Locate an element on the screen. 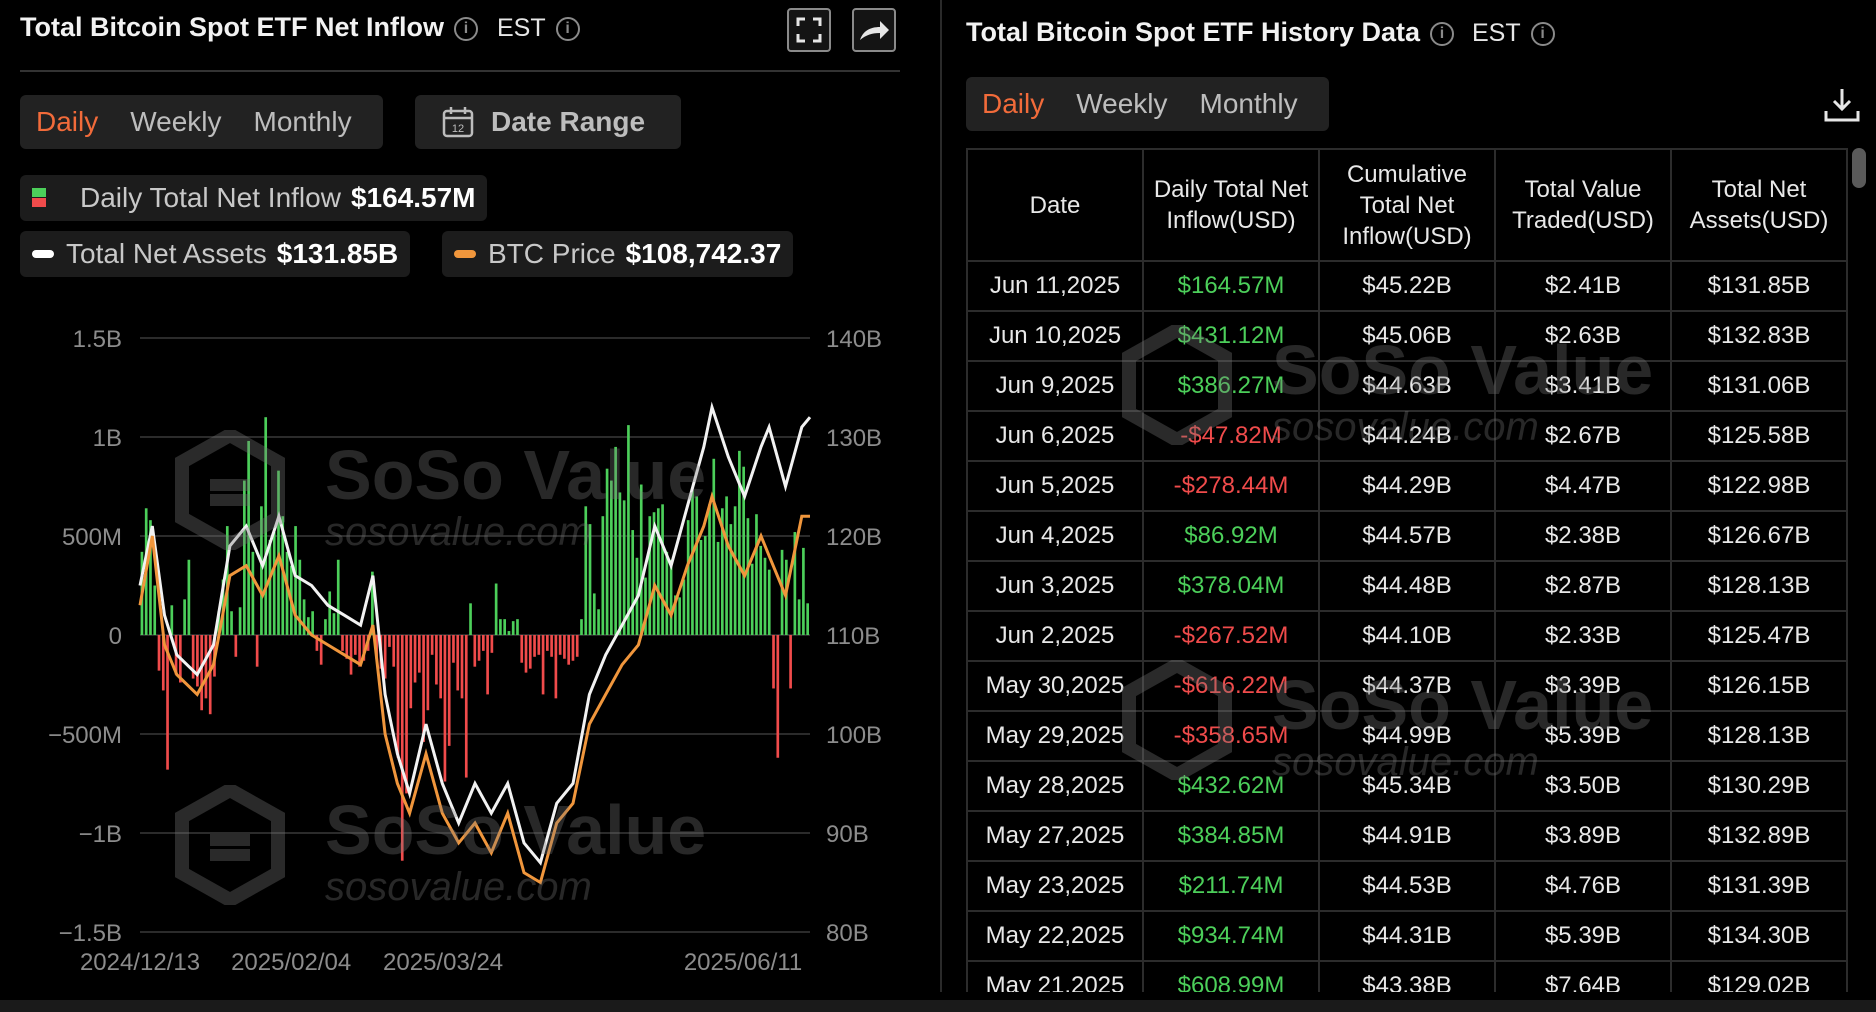 This screenshot has width=1876, height=1012. table-row: May 28,2025 $432.62M $45.34B $3.50B $130.29B is located at coordinates (1407, 786).